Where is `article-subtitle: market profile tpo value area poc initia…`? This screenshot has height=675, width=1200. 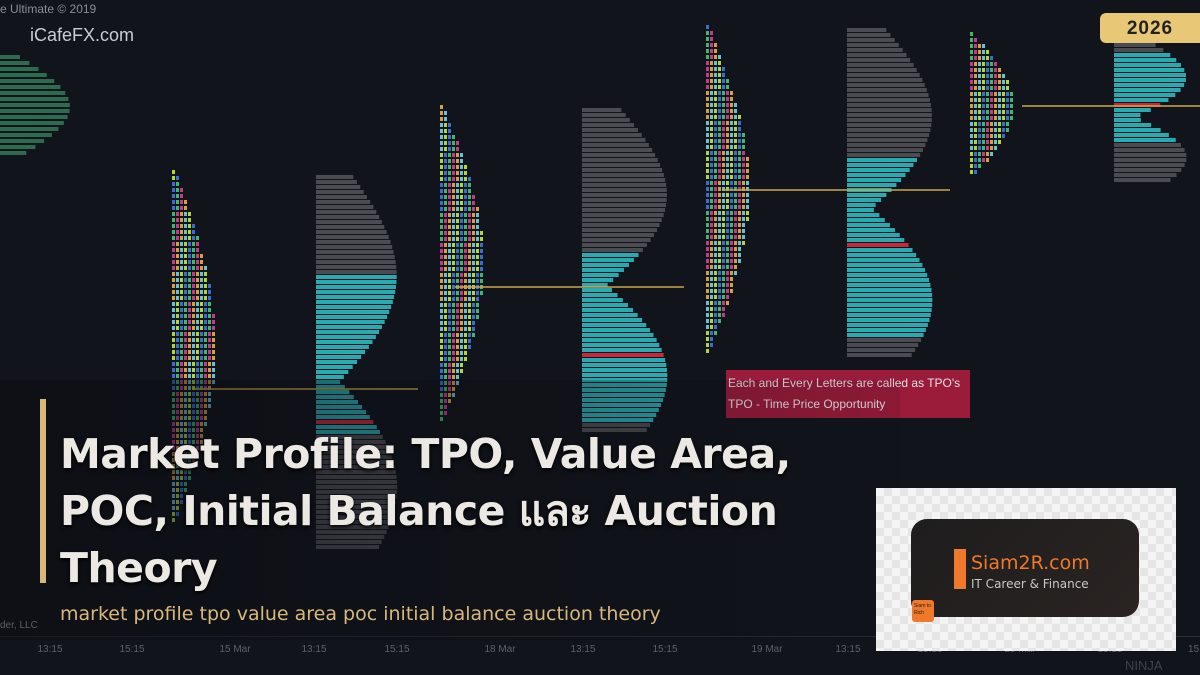
article-subtitle: market profile tpo value area poc initia… is located at coordinates (360, 614).